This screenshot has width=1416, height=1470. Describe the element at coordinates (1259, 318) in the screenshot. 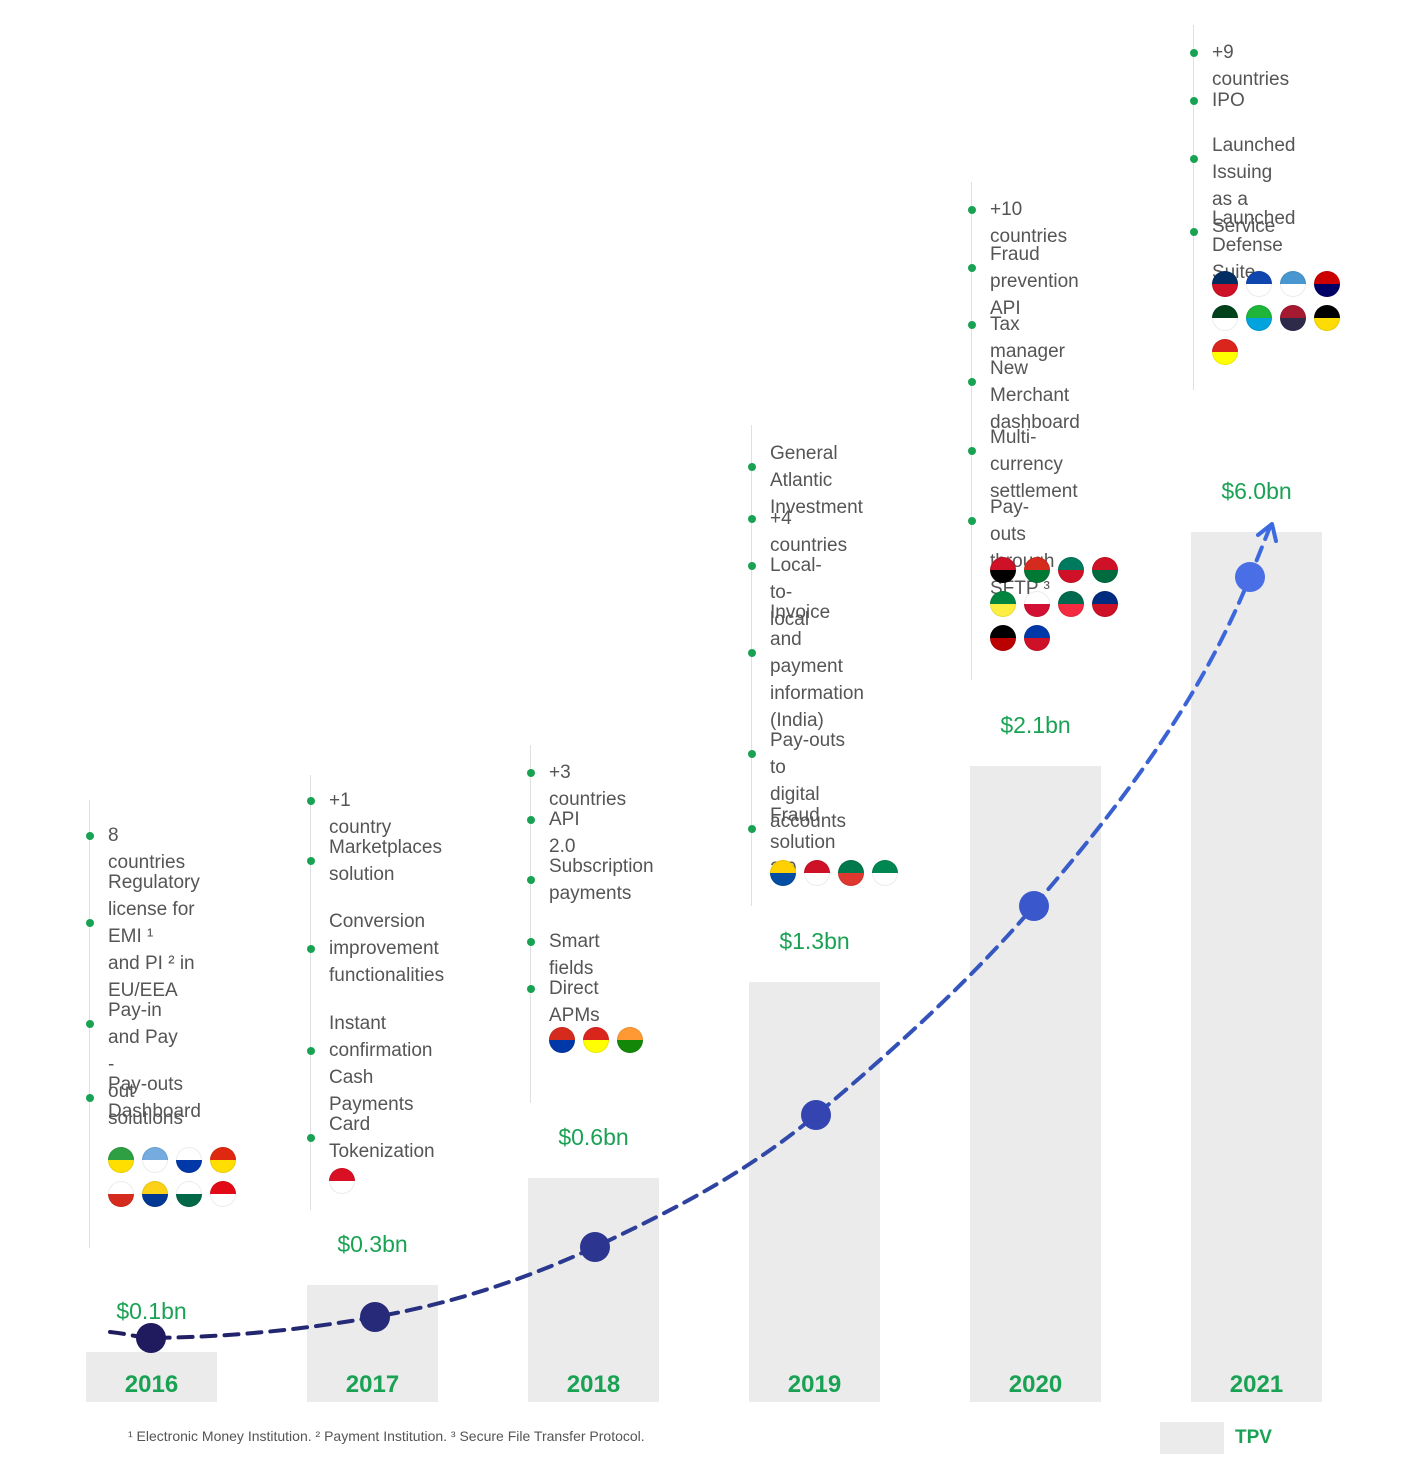

I see `flag-tanzania-icon` at that location.